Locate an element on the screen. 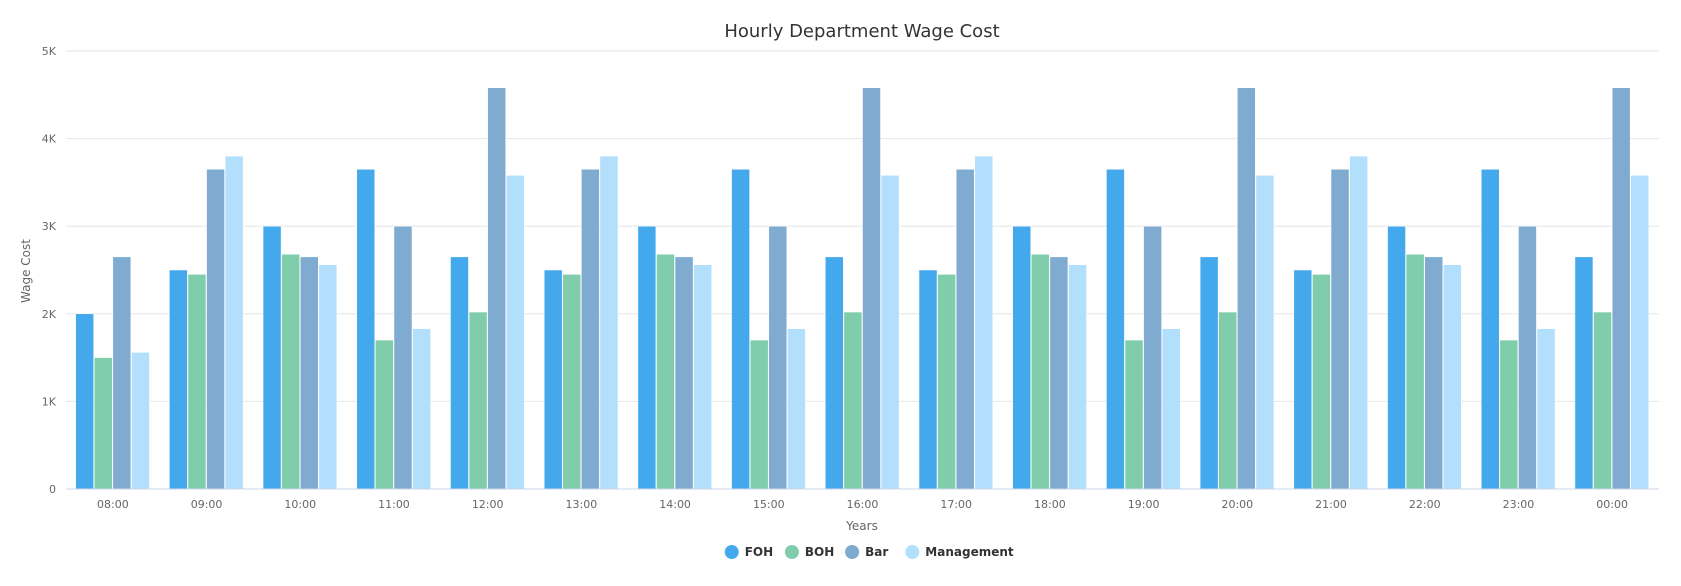 The height and width of the screenshot is (586, 1681). y-tick-label: 2K is located at coordinates (49, 314).